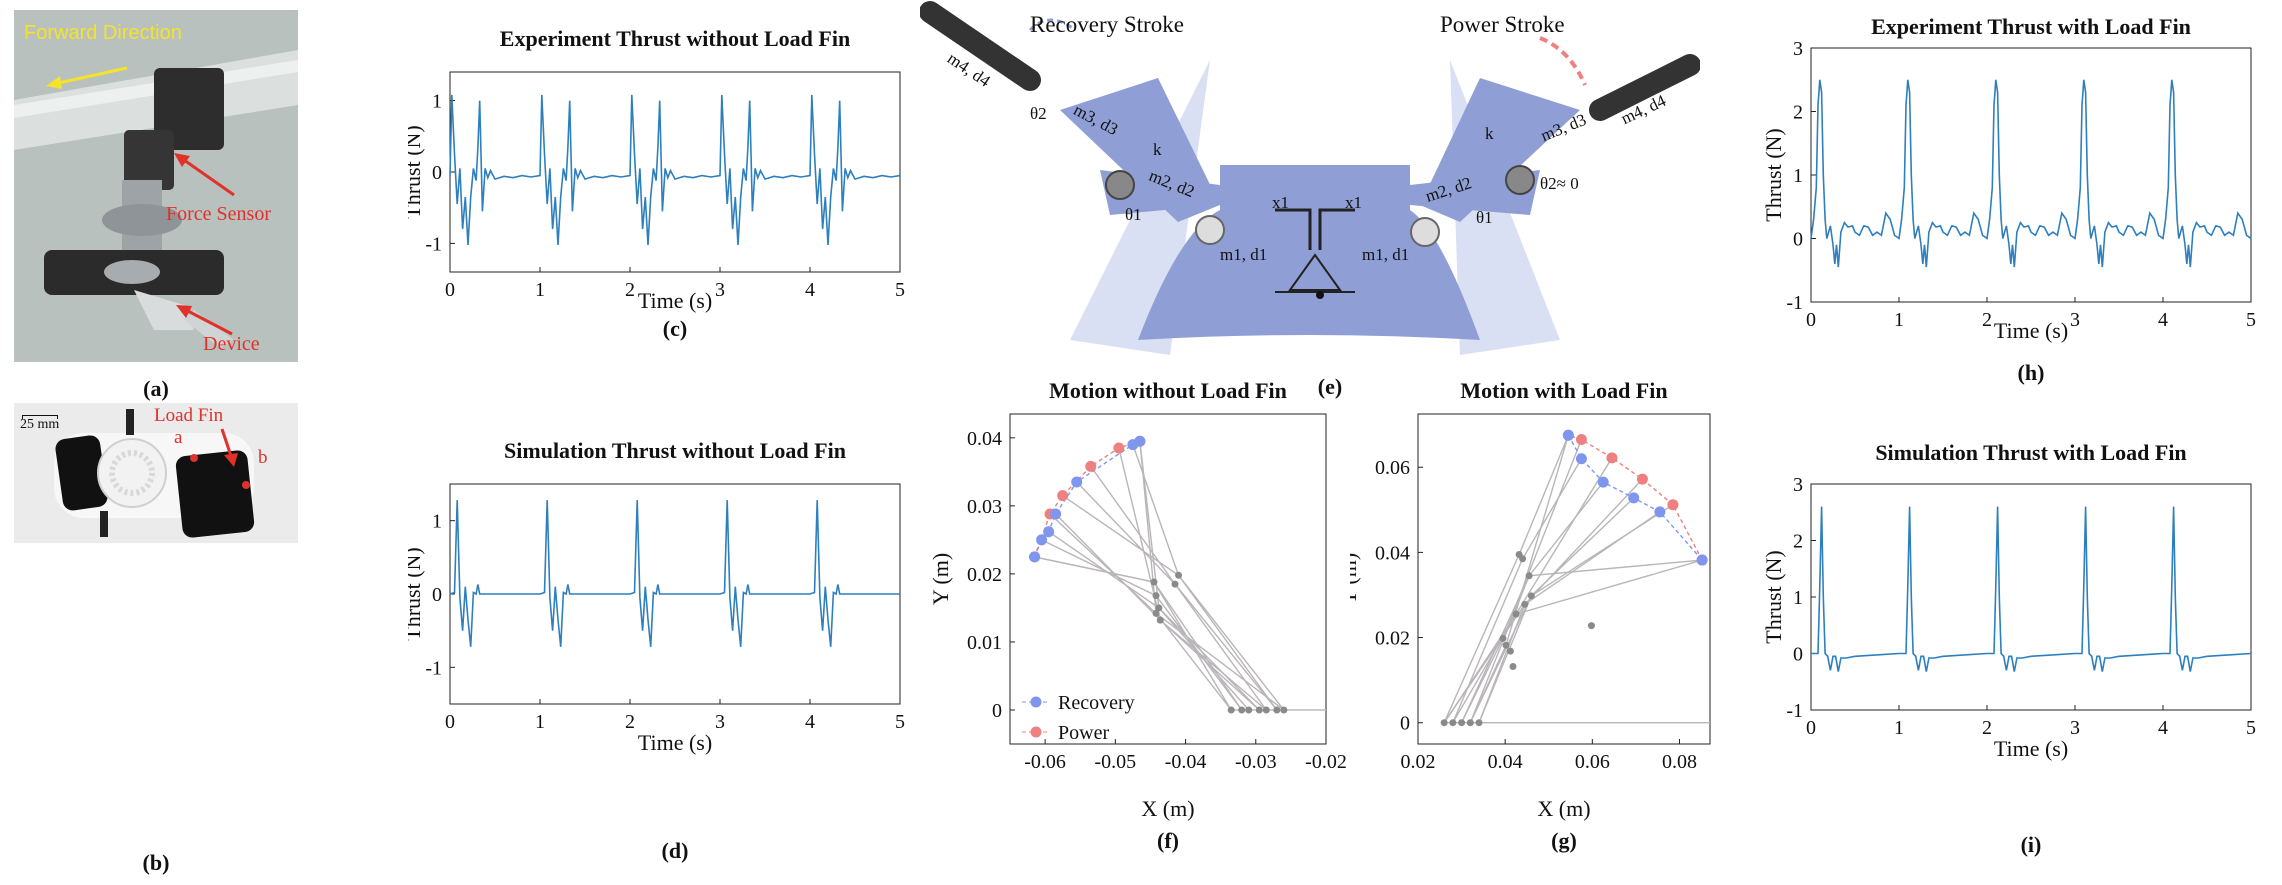 The height and width of the screenshot is (885, 2282). Describe the element at coordinates (1115, 762) in the screenshot. I see `chart-f-xtick-label: -0.05` at that location.